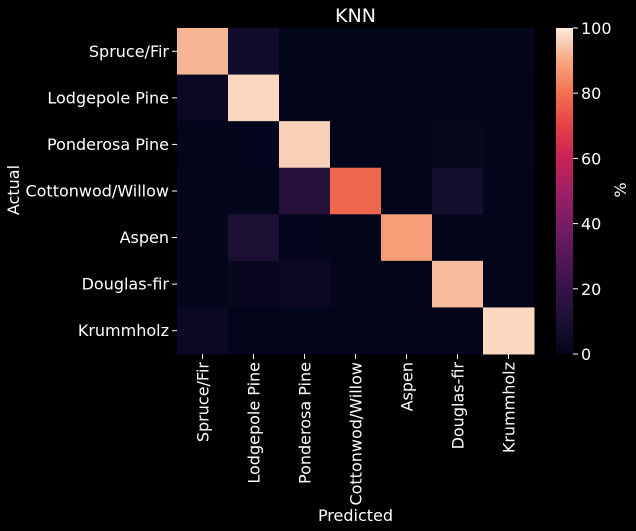  What do you see at coordinates (620, 189) in the screenshot?
I see `colorbar-label: %` at bounding box center [620, 189].